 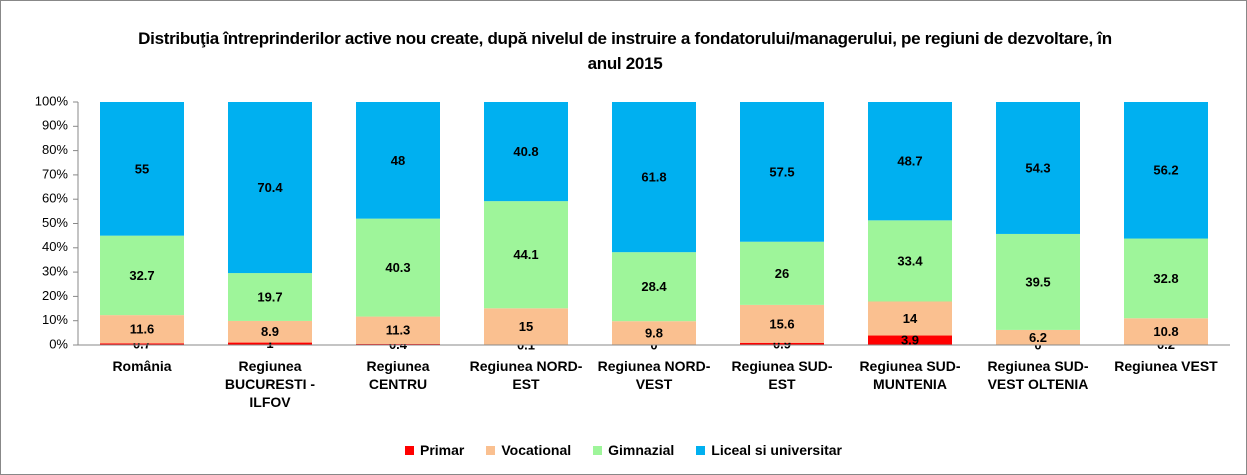 I want to click on legend-item: Gimnazial, so click(x=633, y=450).